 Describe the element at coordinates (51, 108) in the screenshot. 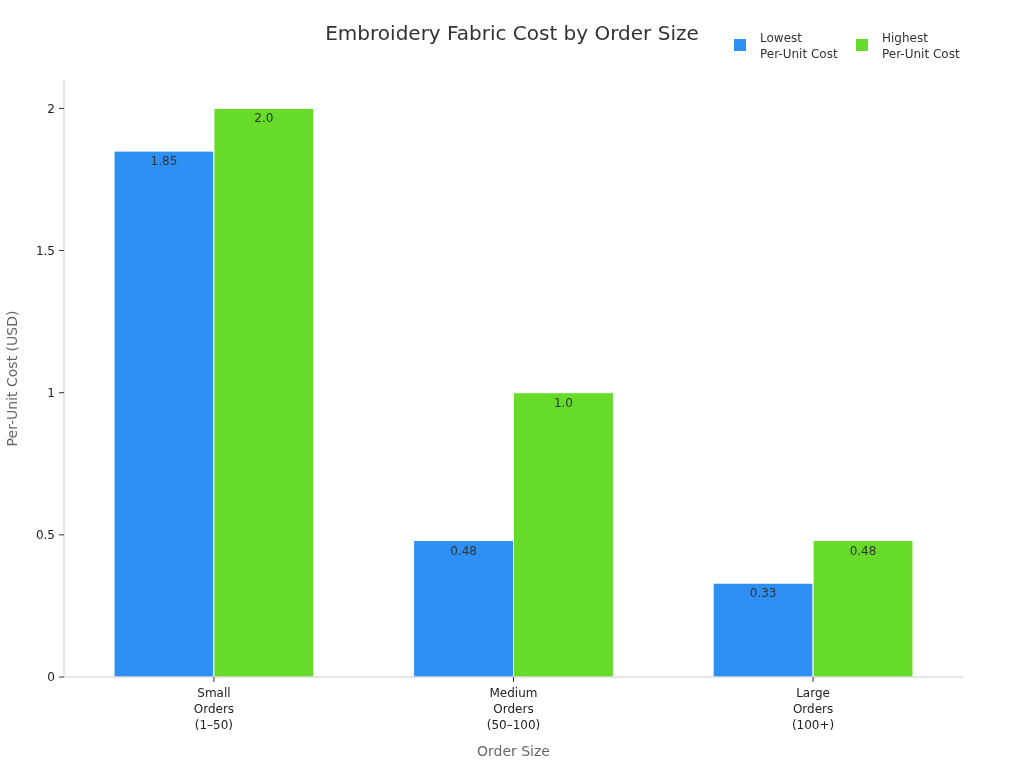

I see `y-tick-label: 2` at that location.